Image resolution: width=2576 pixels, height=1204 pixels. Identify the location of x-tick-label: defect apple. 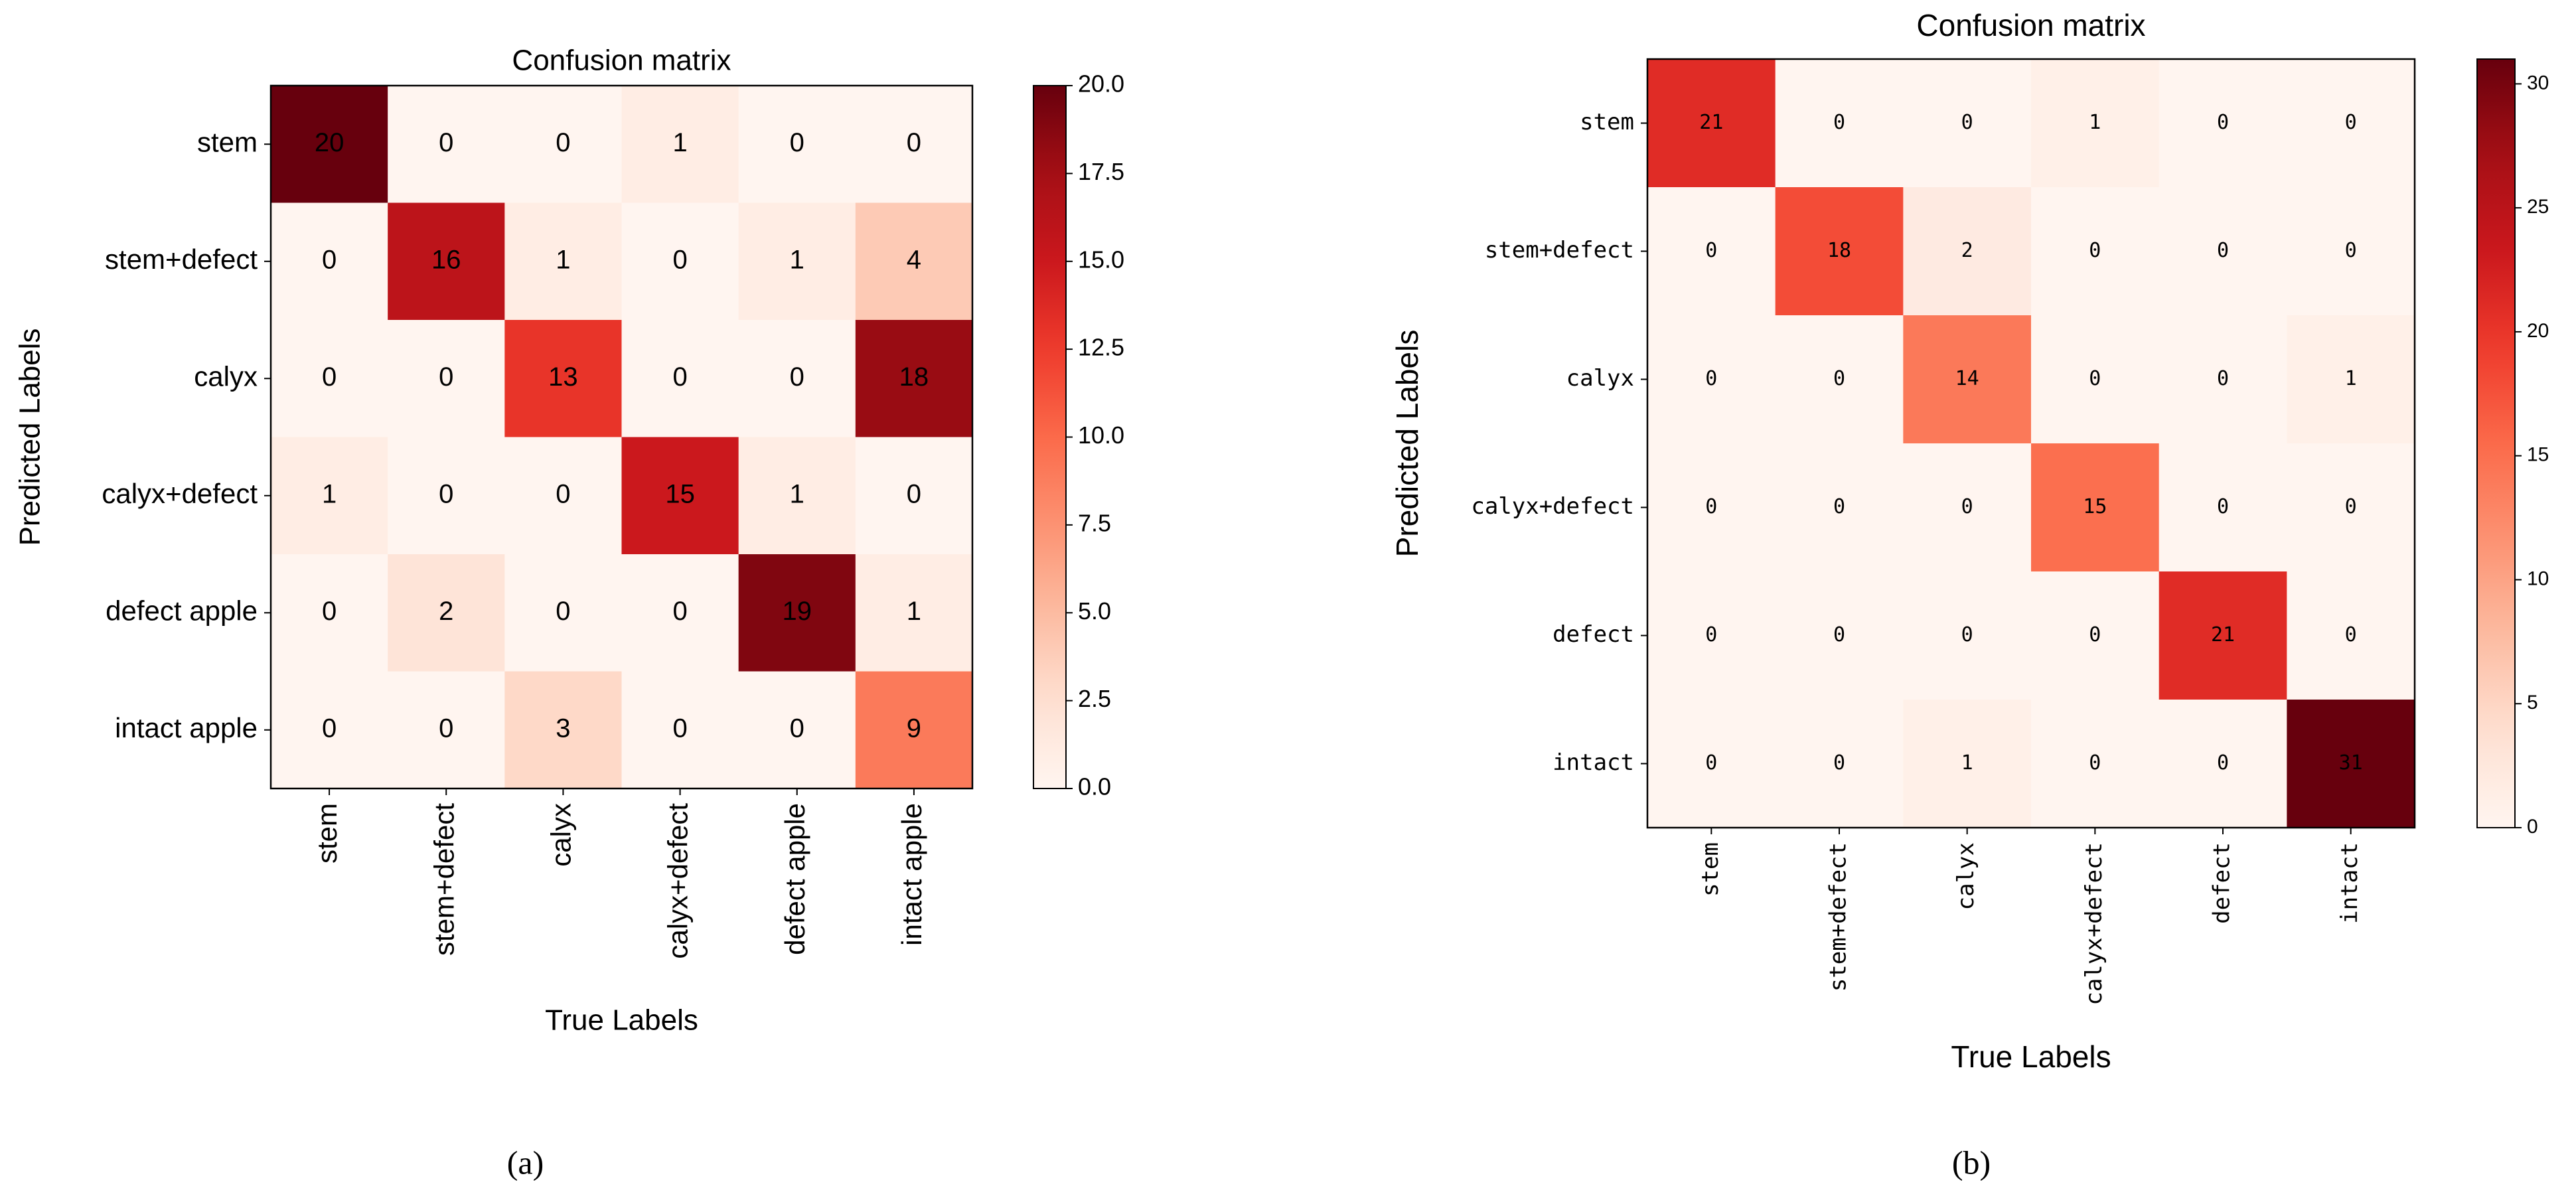
(795, 879).